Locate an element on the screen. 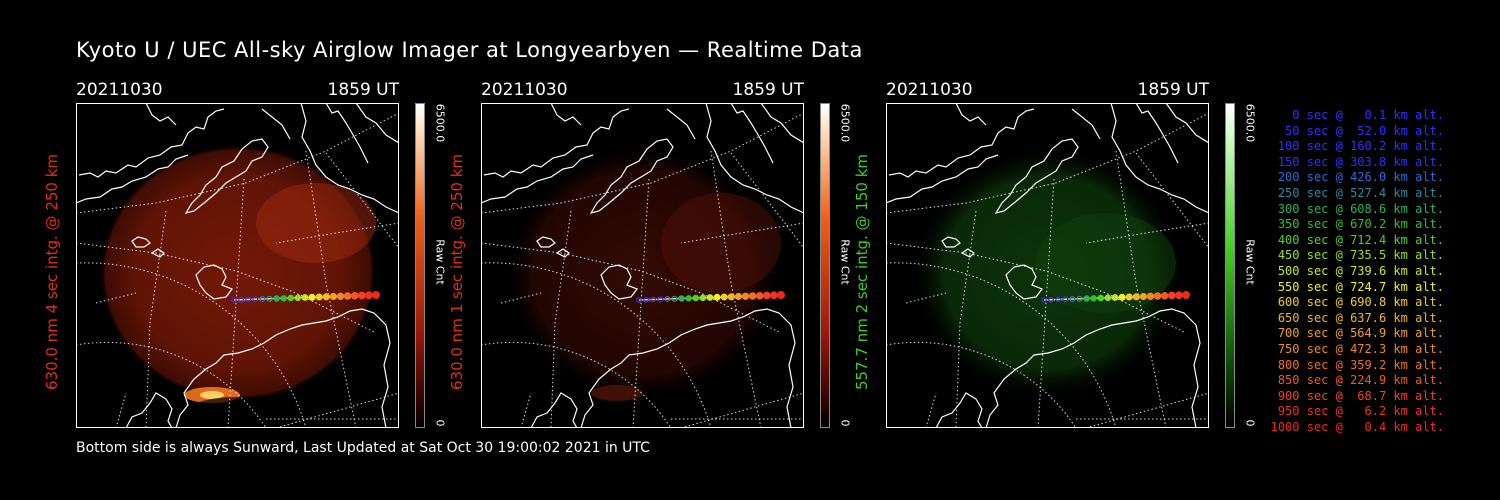  legend-entry: 100 sec @ 160.2 km alt. is located at coordinates (1360, 146).